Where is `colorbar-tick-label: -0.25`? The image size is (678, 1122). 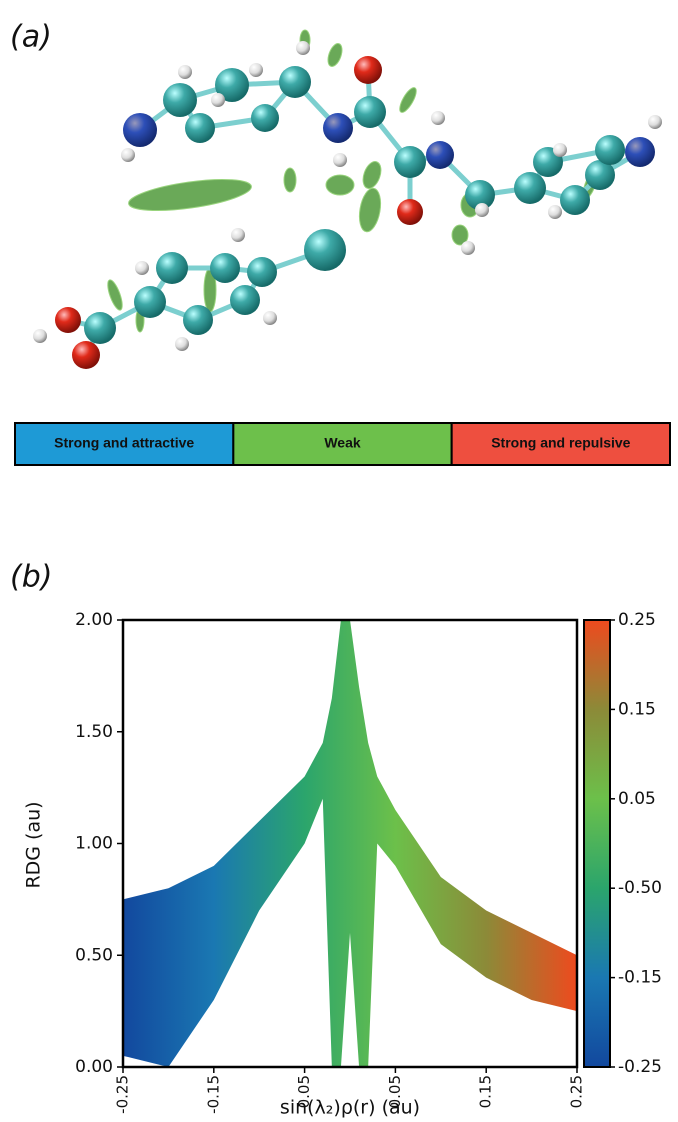
colorbar-tick-label: -0.25 is located at coordinates (640, 1067).